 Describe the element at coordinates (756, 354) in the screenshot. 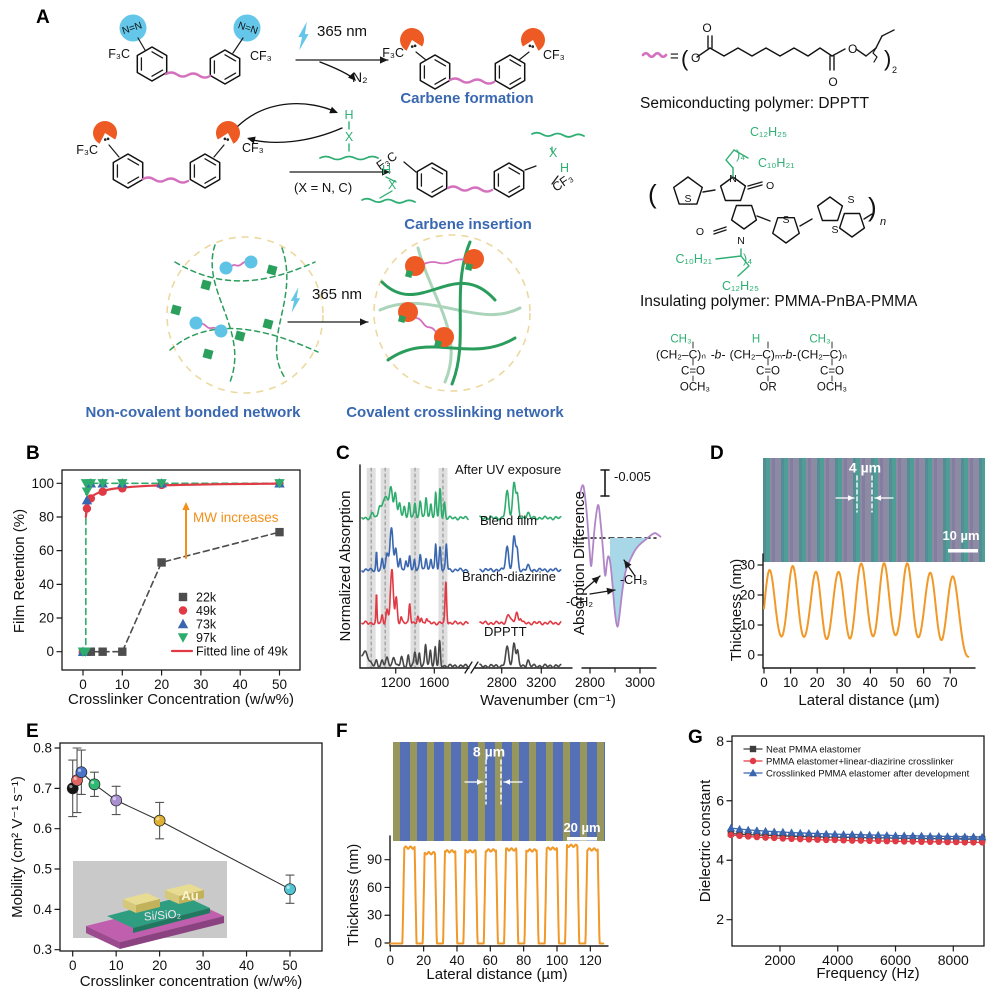

I see `pmma-unit: (CH₂–C)ₘ` at that location.